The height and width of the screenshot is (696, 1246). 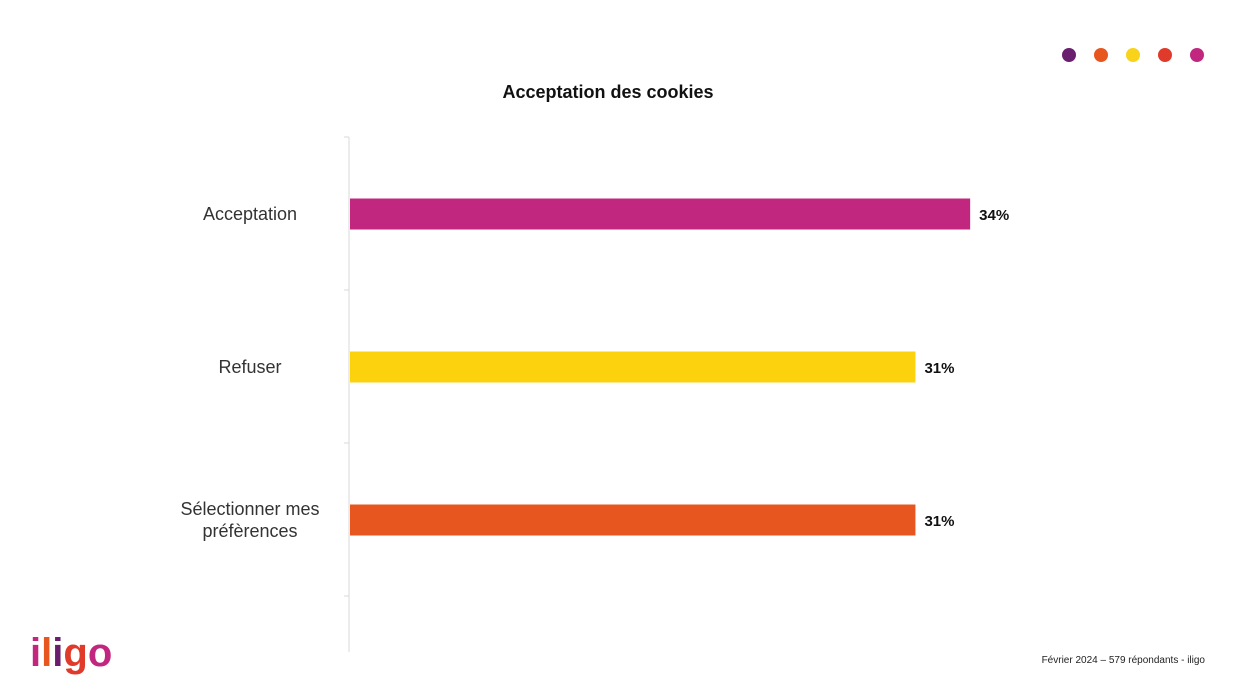 What do you see at coordinates (994, 215) in the screenshot?
I see `bar-value-label: 34%` at bounding box center [994, 215].